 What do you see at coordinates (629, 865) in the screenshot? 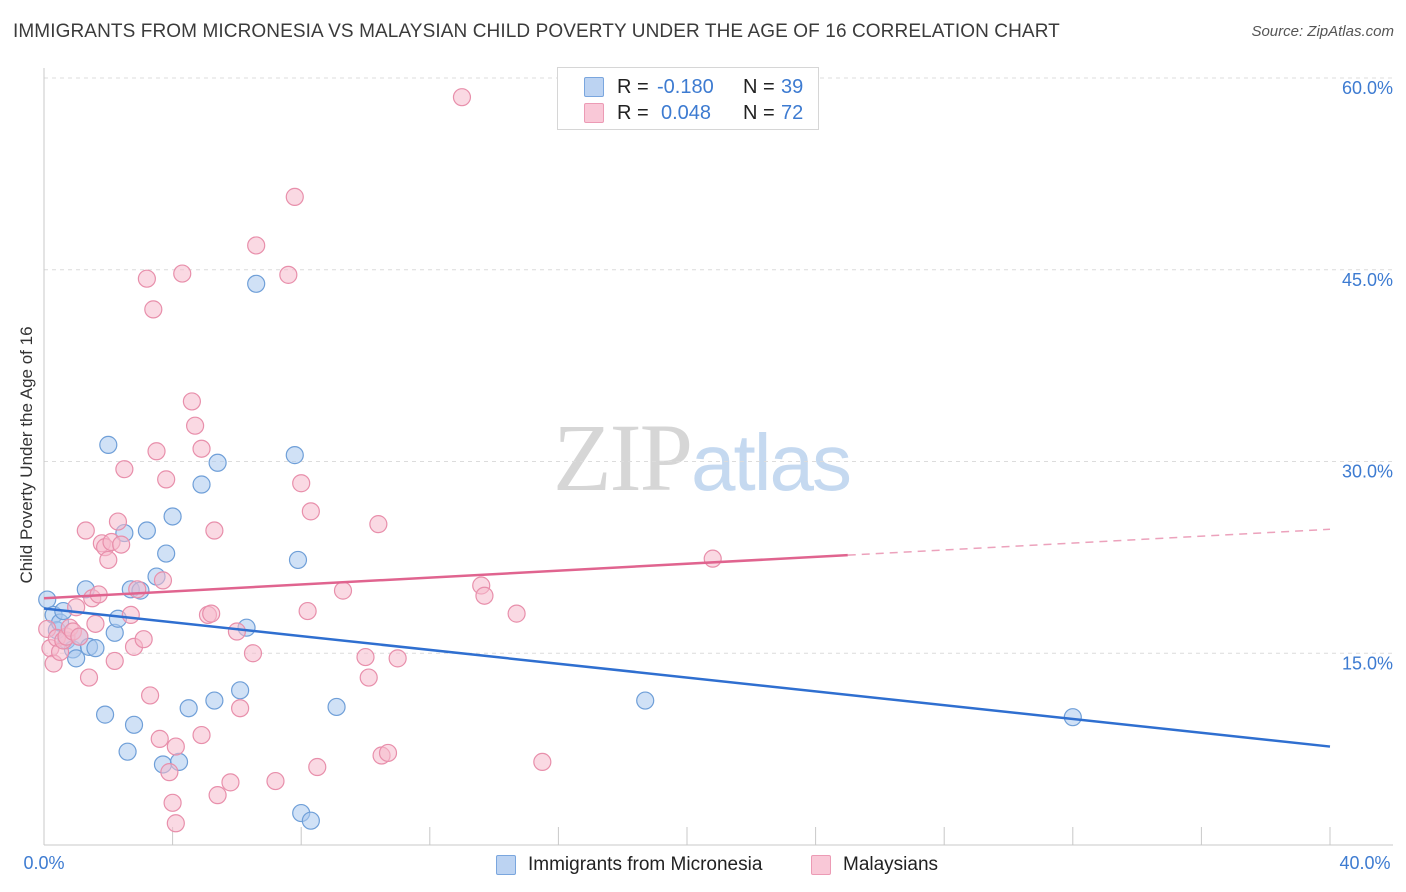
I see `legend-item-micronesia: Immigrants from Micronesia` at bounding box center [629, 865].